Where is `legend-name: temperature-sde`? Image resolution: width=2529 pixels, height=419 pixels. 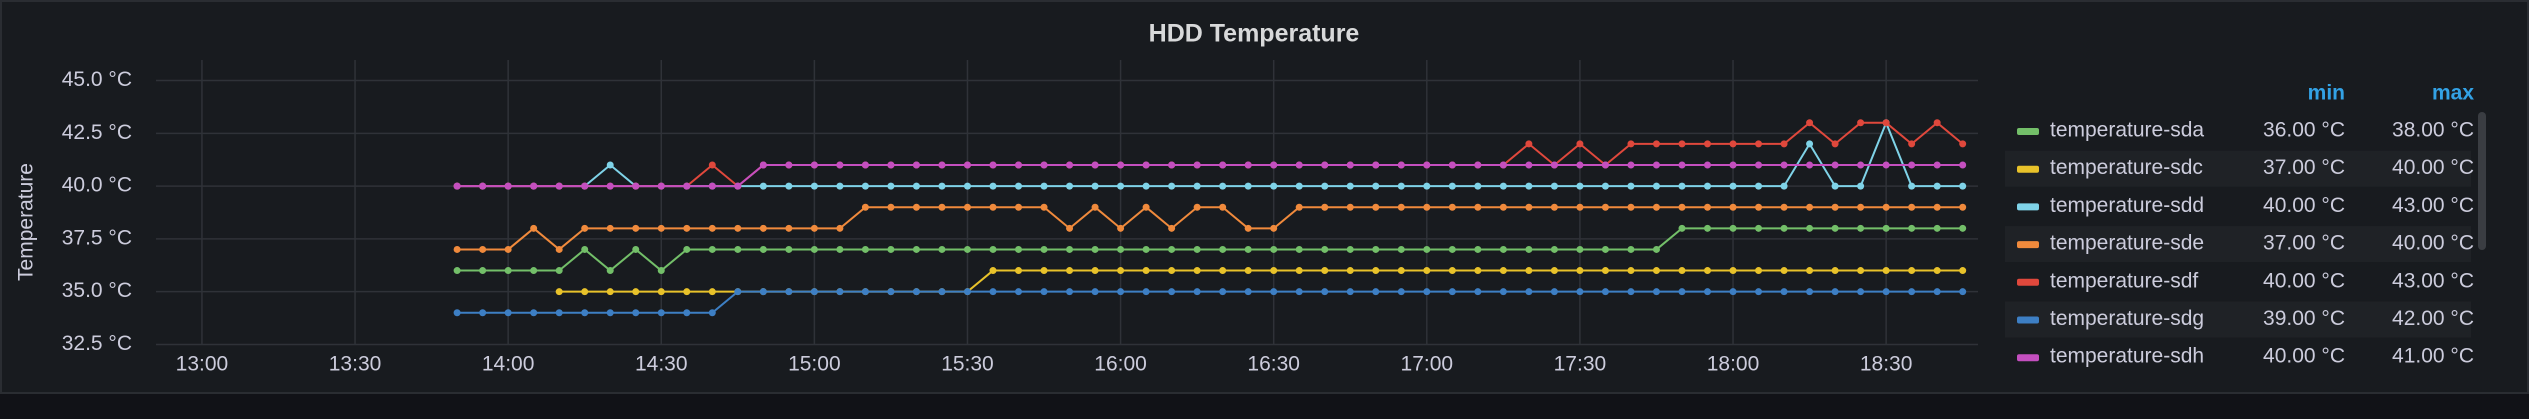 legend-name: temperature-sde is located at coordinates (2127, 243).